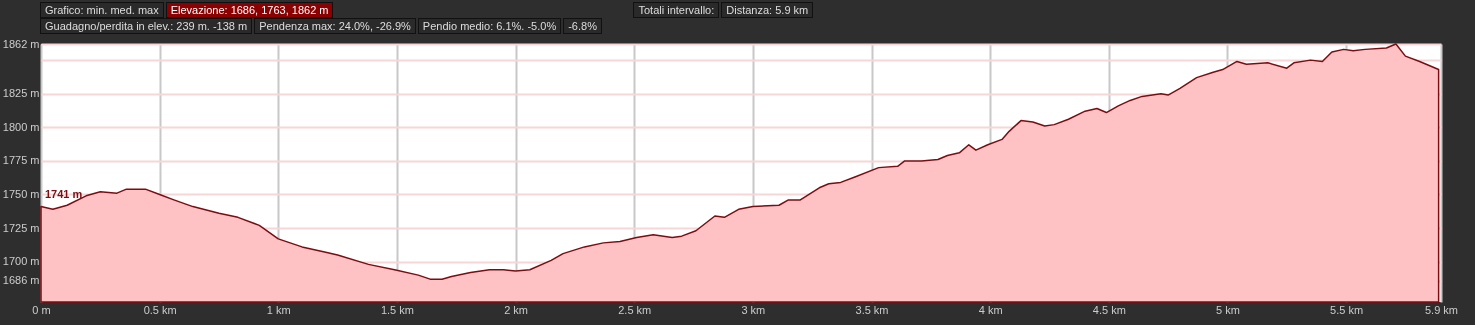 The width and height of the screenshot is (1475, 325). What do you see at coordinates (335, 26) in the screenshot?
I see `text: Pendenza max: 24.0%, -26.9%` at bounding box center [335, 26].